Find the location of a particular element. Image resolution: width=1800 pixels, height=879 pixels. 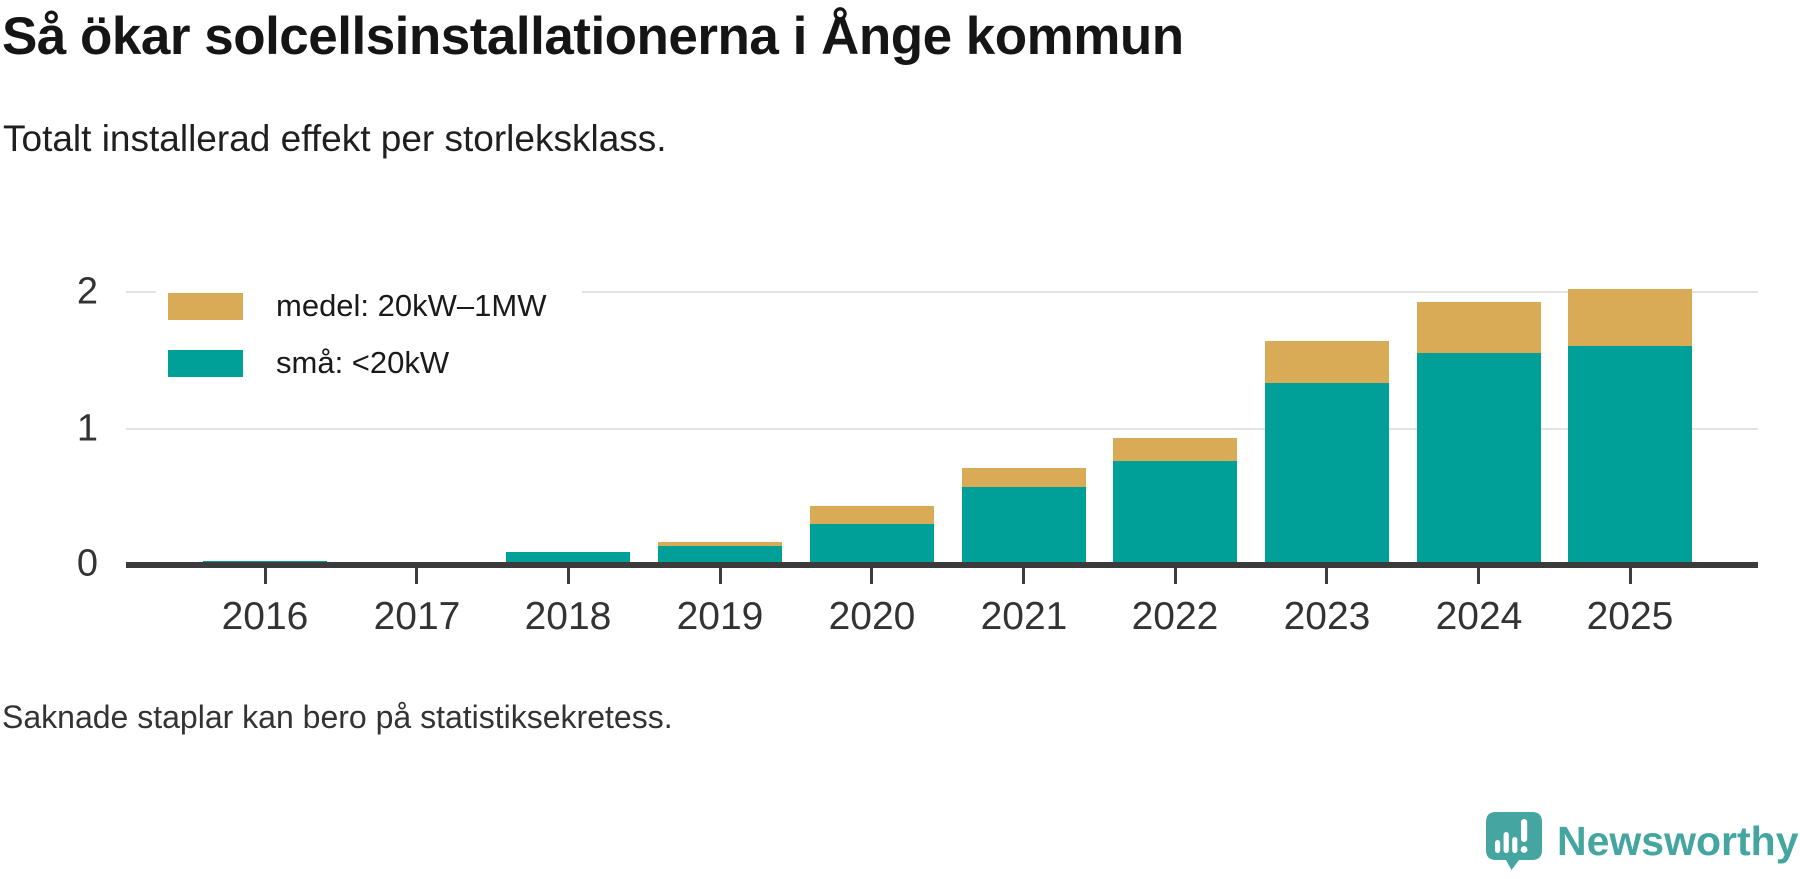

x-axis-line is located at coordinates (942, 565).